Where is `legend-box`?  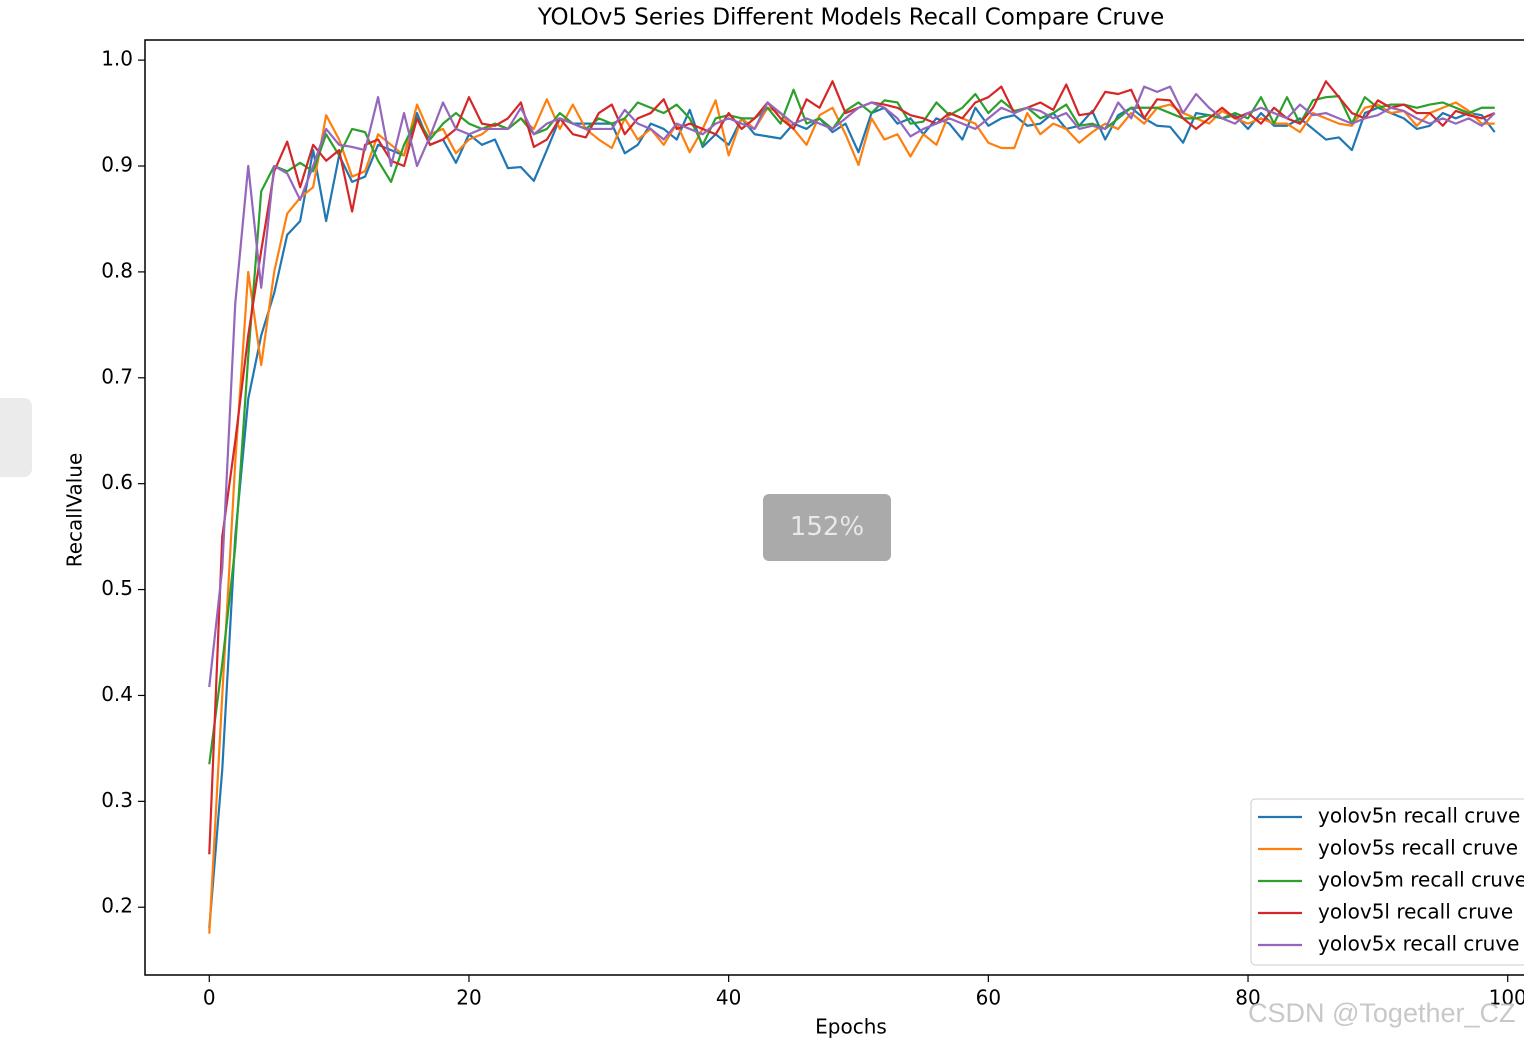
legend-box is located at coordinates (1387, 882).